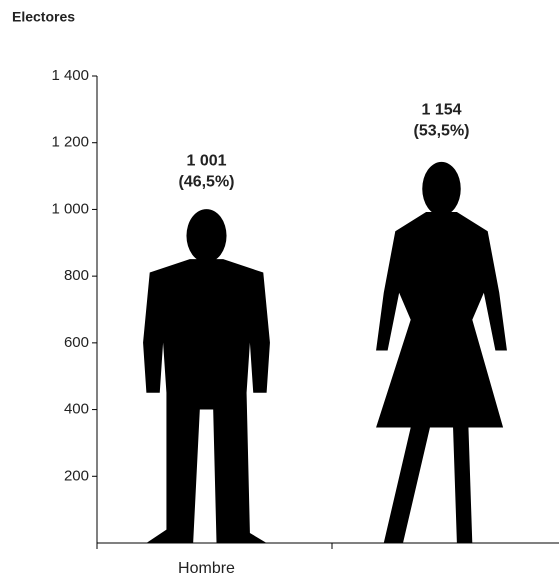 The width and height of the screenshot is (559, 585). I want to click on y-tick-label: 600, so click(76, 342).